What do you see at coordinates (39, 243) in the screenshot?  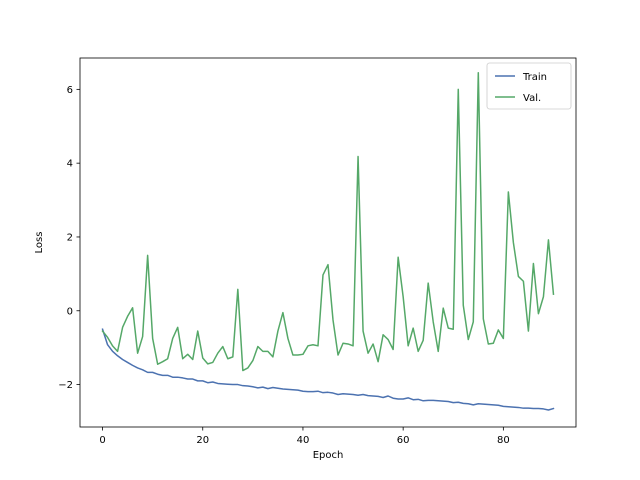 I see `y-axis-label: Loss` at bounding box center [39, 243].